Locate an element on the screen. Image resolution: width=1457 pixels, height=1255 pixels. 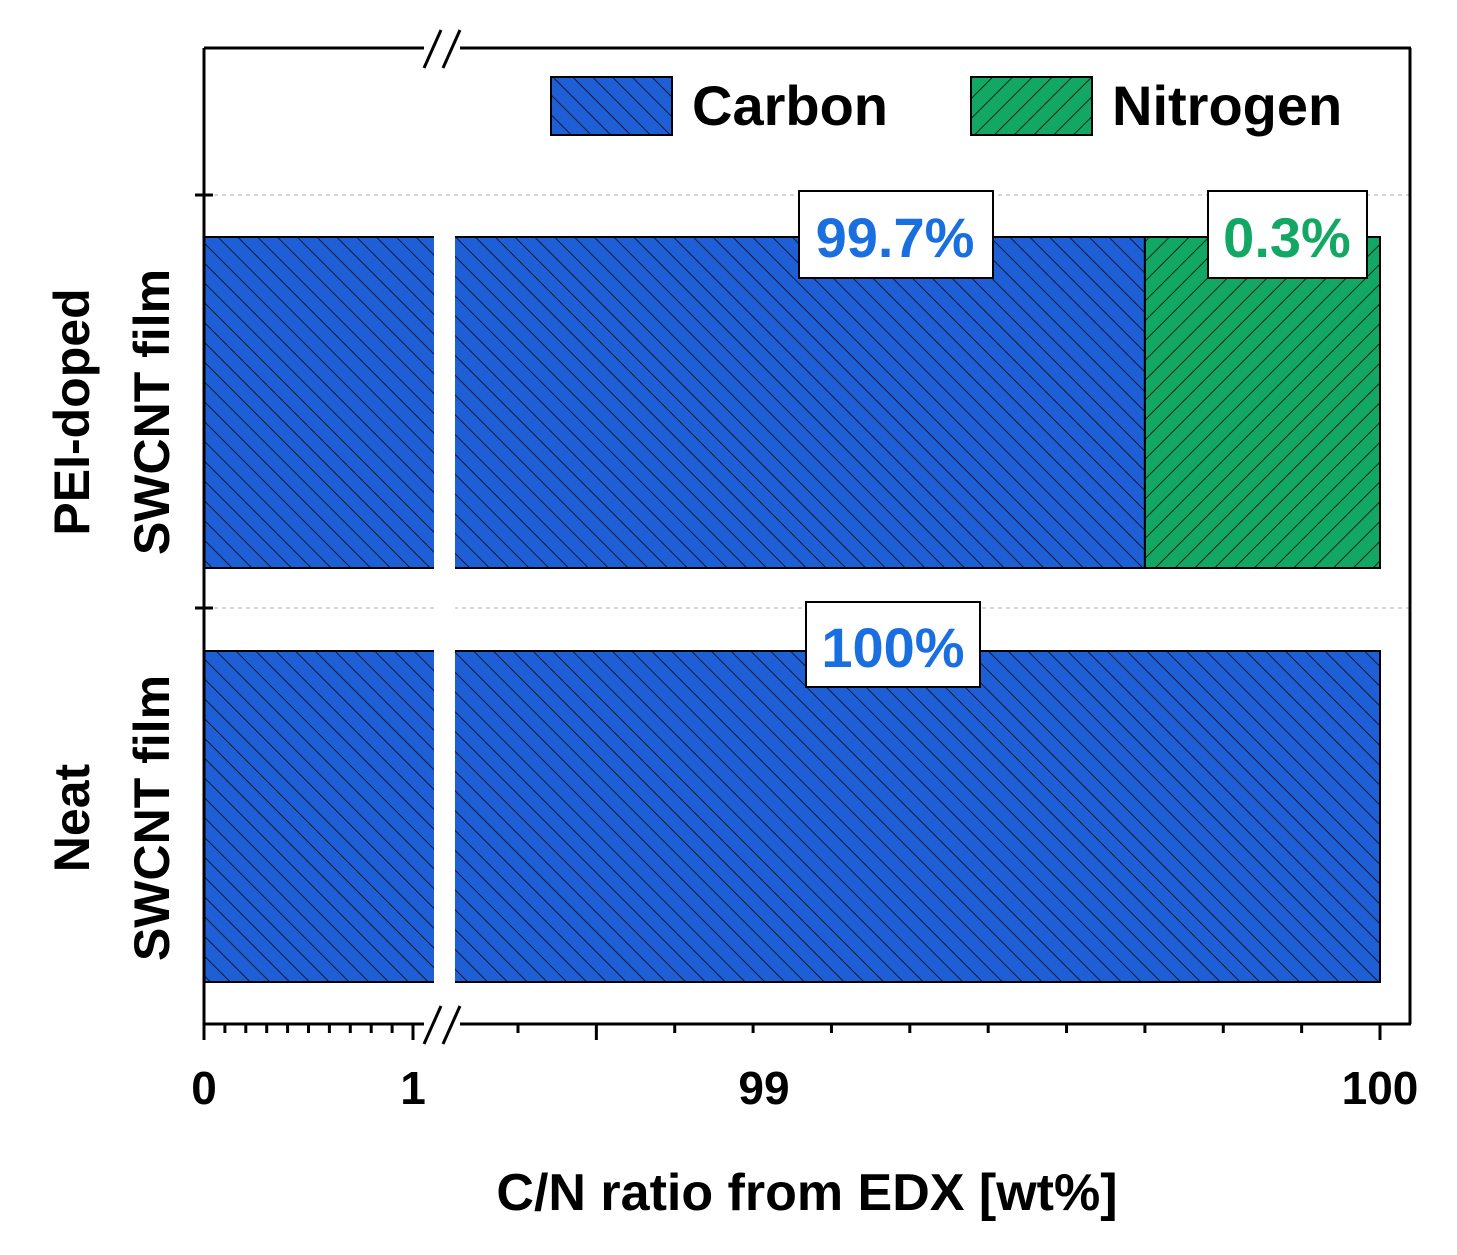
category-label-neat-line2: SWCNT film is located at coordinates (152, 818).